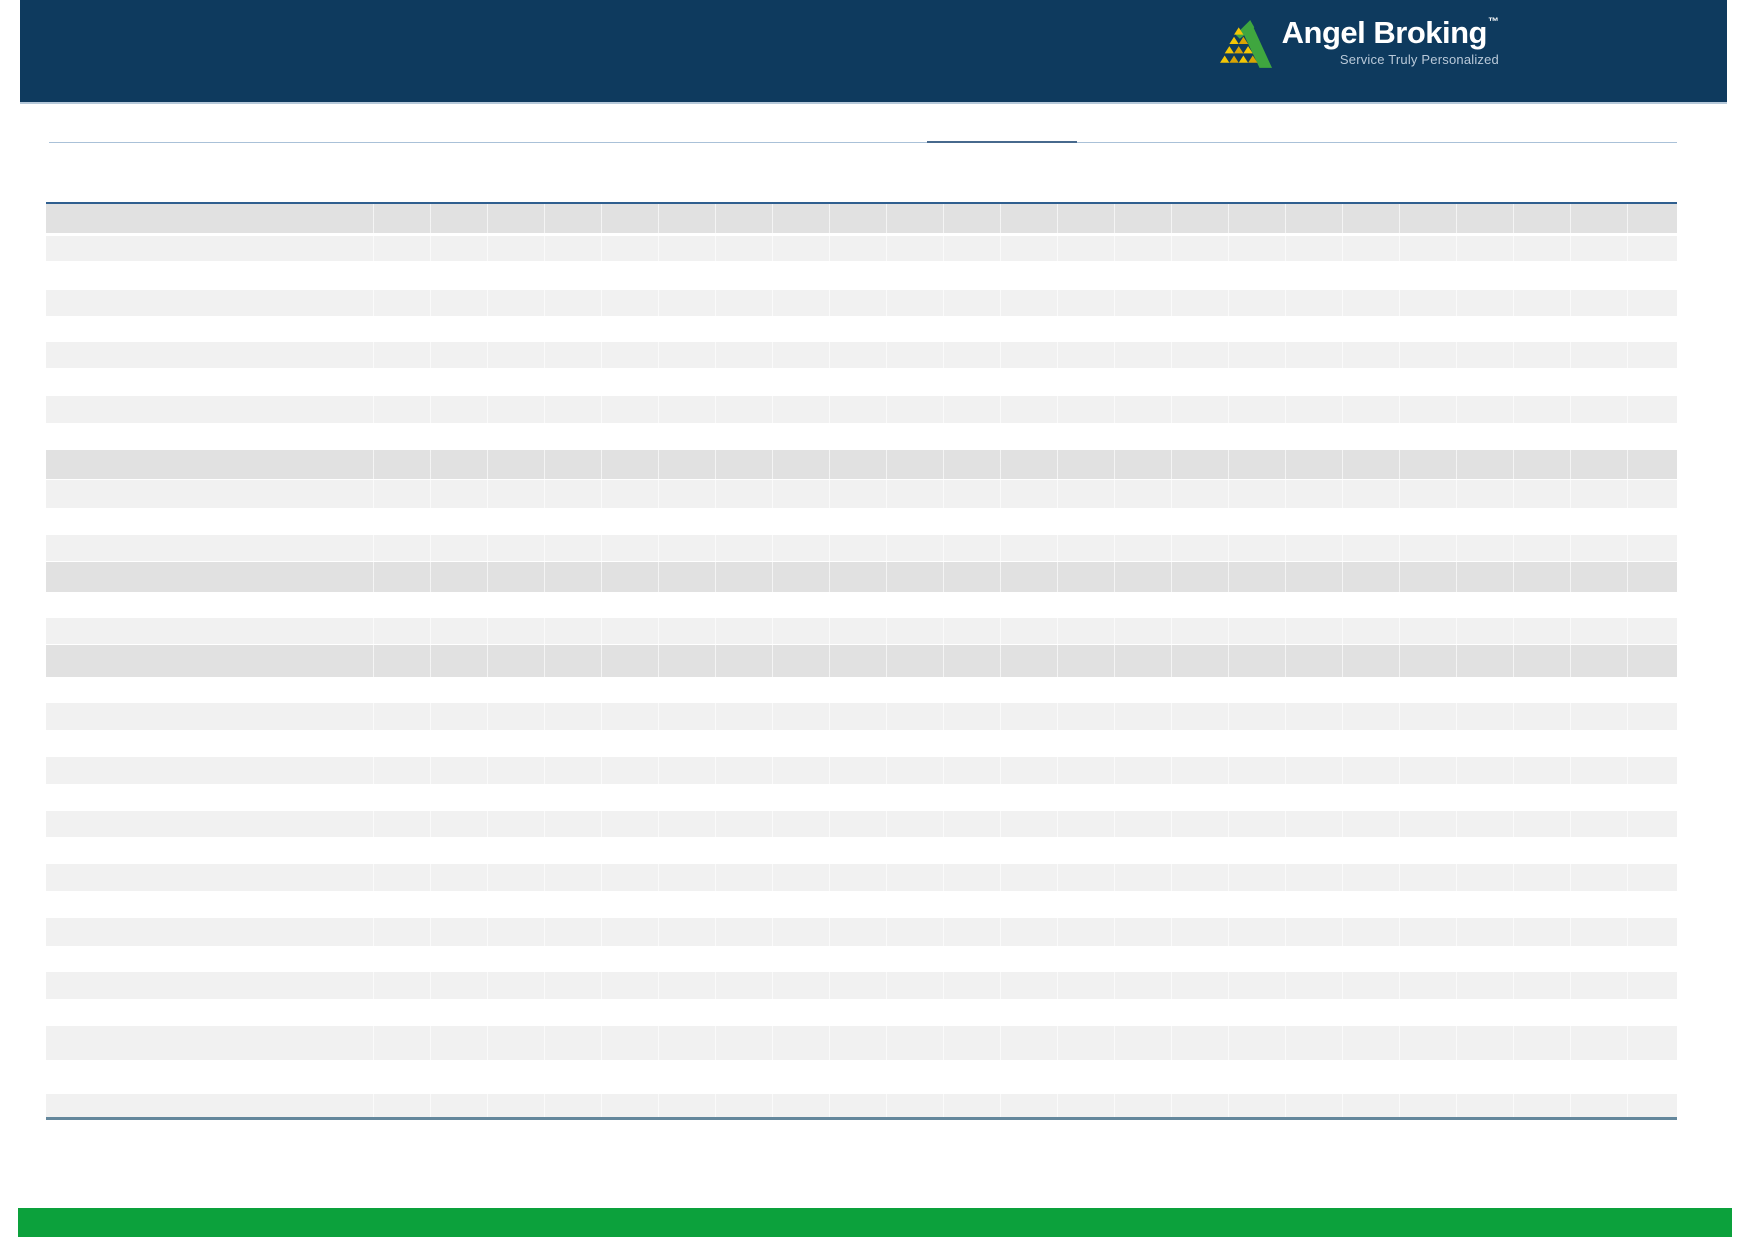  What do you see at coordinates (1384, 32) in the screenshot?
I see `brand-name-label: Angel Broking` at bounding box center [1384, 32].